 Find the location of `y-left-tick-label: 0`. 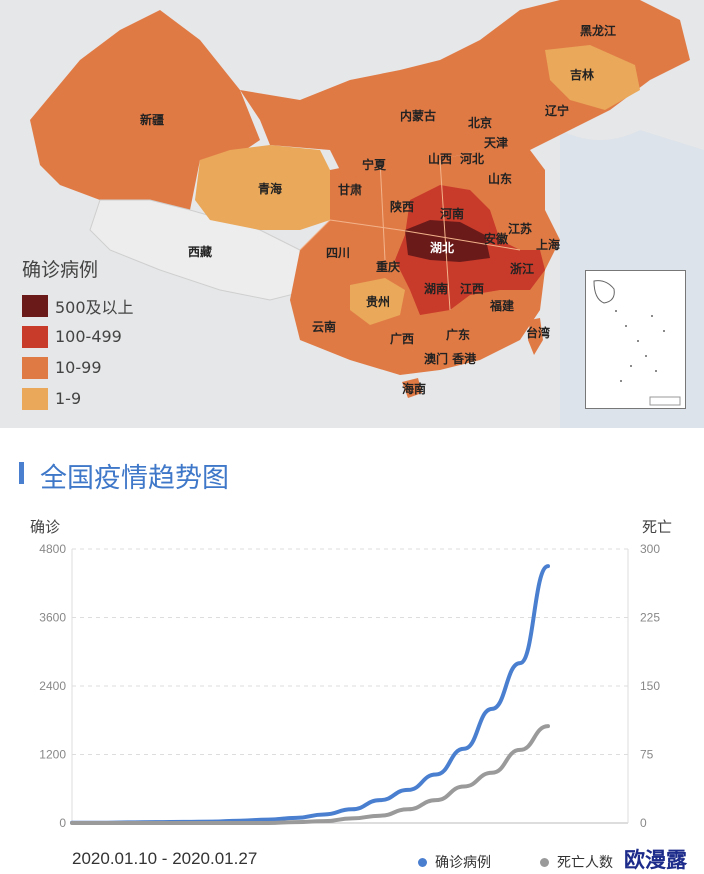

y-left-tick-label: 0 is located at coordinates (62, 823).